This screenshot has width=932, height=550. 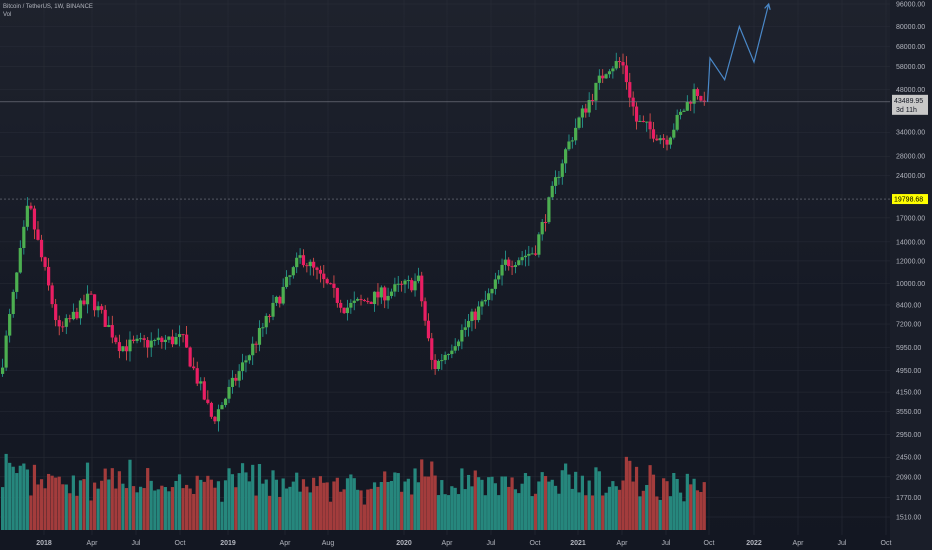 I want to click on price-tick-label: 2090.00, so click(x=908, y=477).